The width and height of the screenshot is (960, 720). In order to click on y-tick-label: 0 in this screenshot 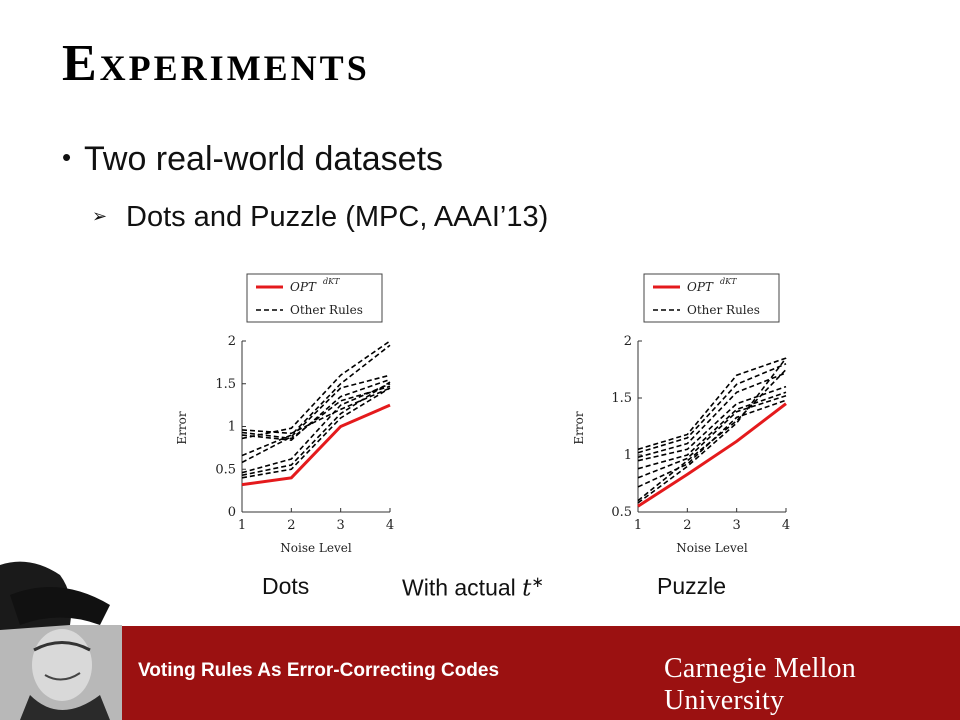, I will do `click(232, 512)`.